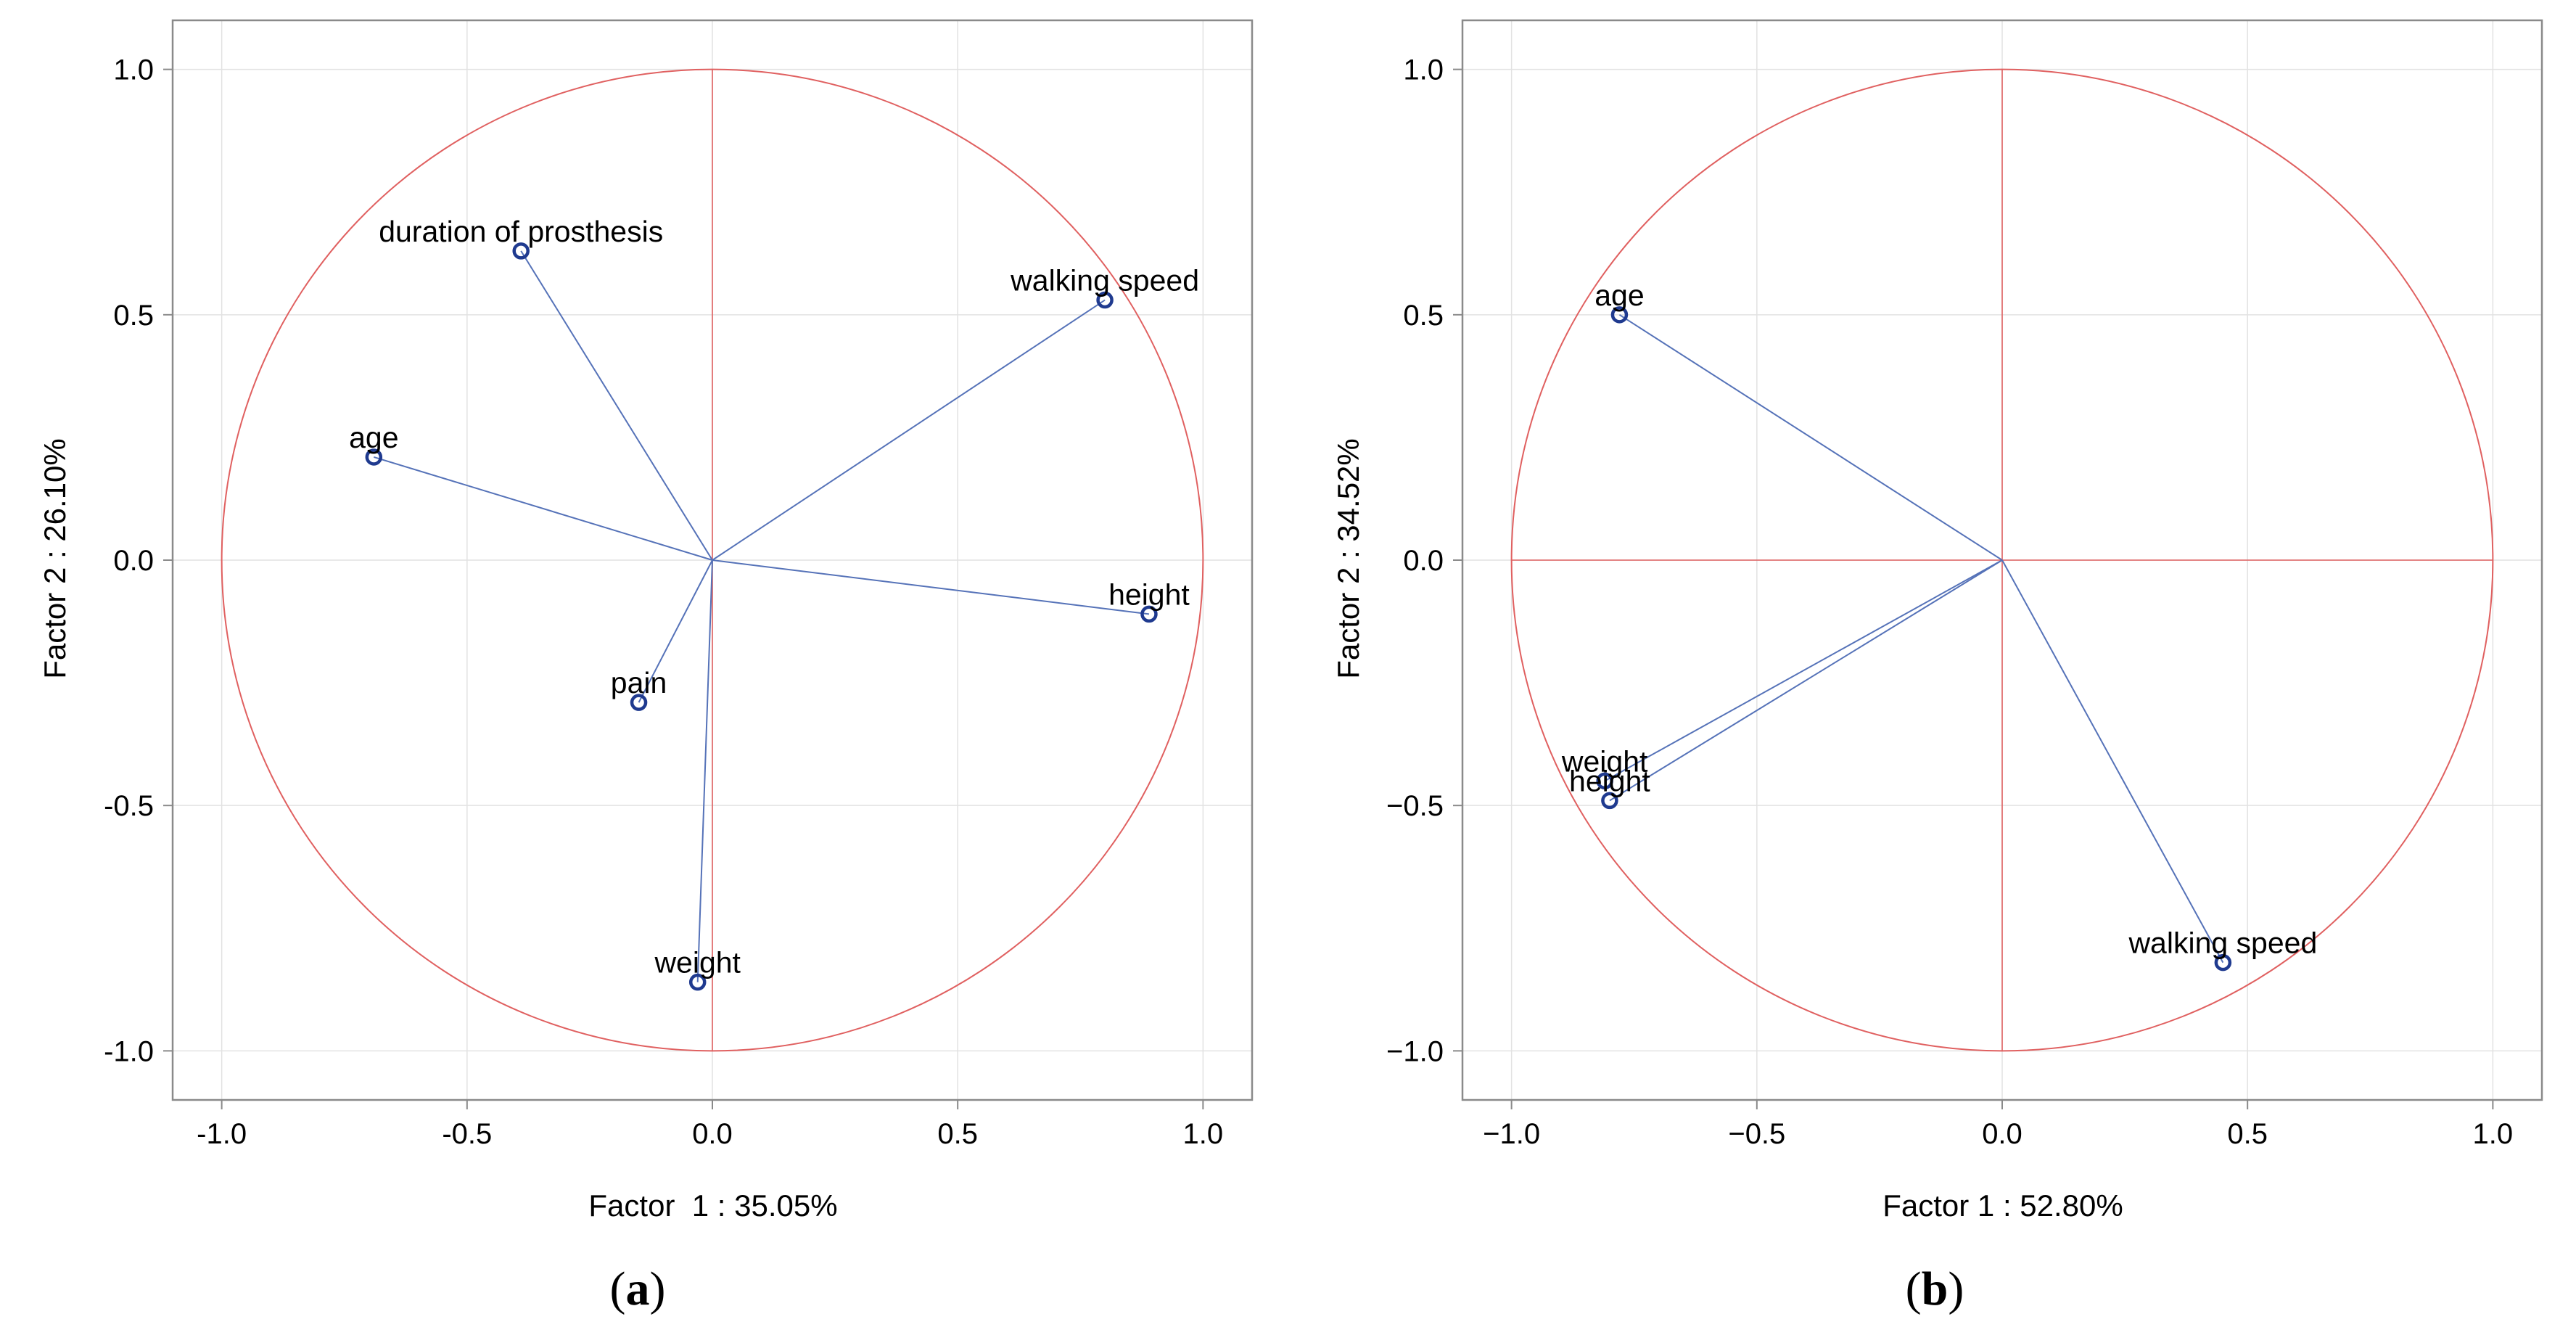  Describe the element at coordinates (1348, 558) in the screenshot. I see `y-axis-label: Factor 2 : 34.52%` at that location.